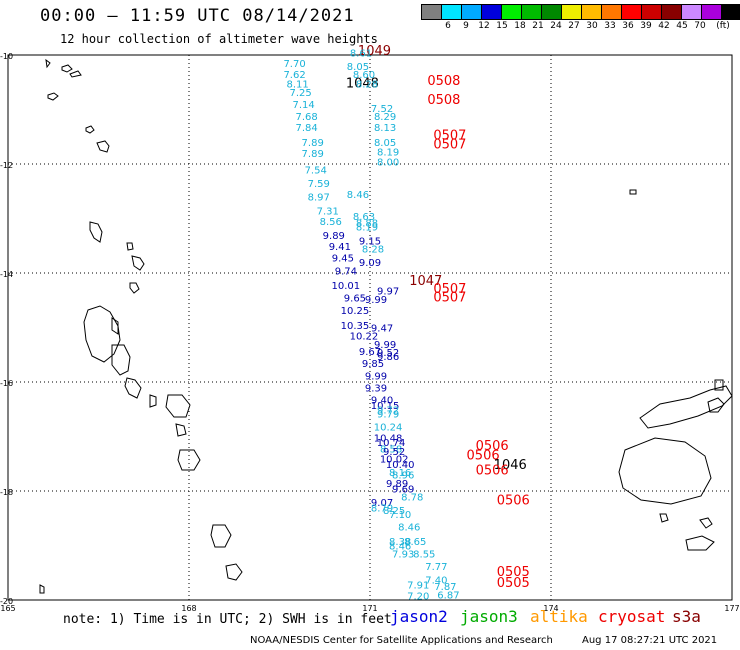 Image resolution: width=740 pixels, height=650 pixels. Describe the element at coordinates (358, 67) in the screenshot. I see `wave-height-label: 8.05` at that location.